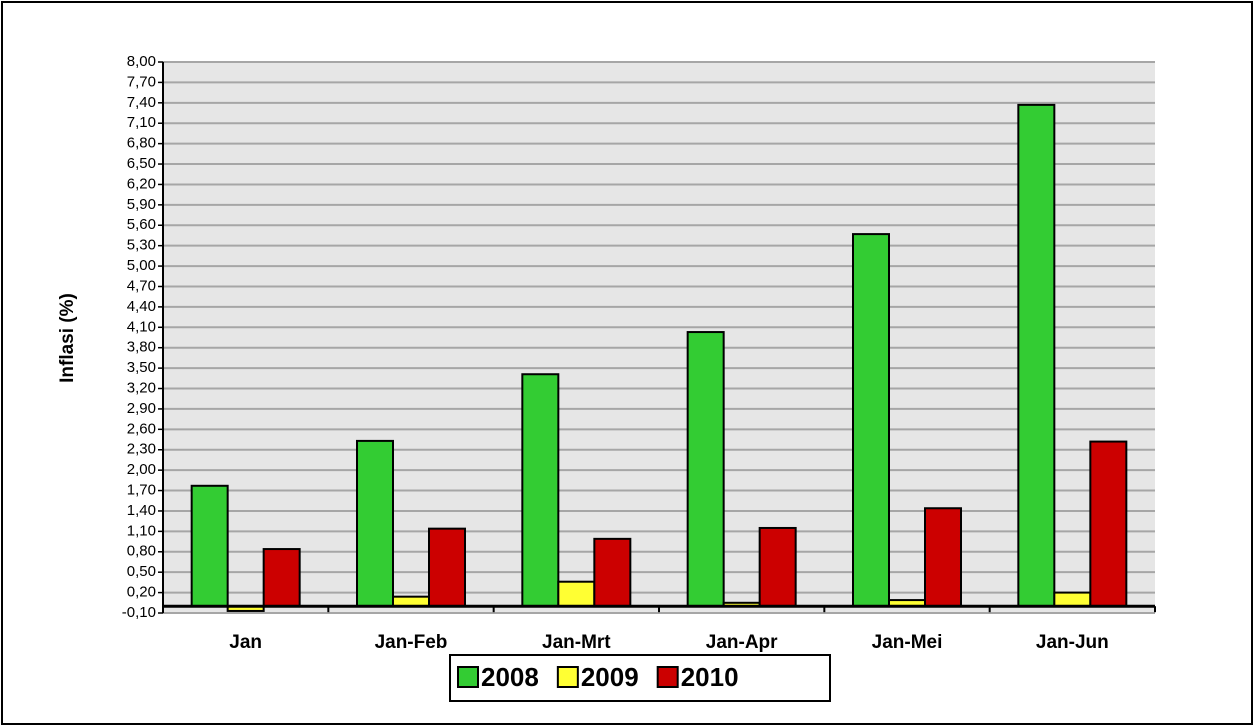 The width and height of the screenshot is (1255, 727). Describe the element at coordinates (141, 469) in the screenshot. I see `y-tick-label: 2,00` at that location.